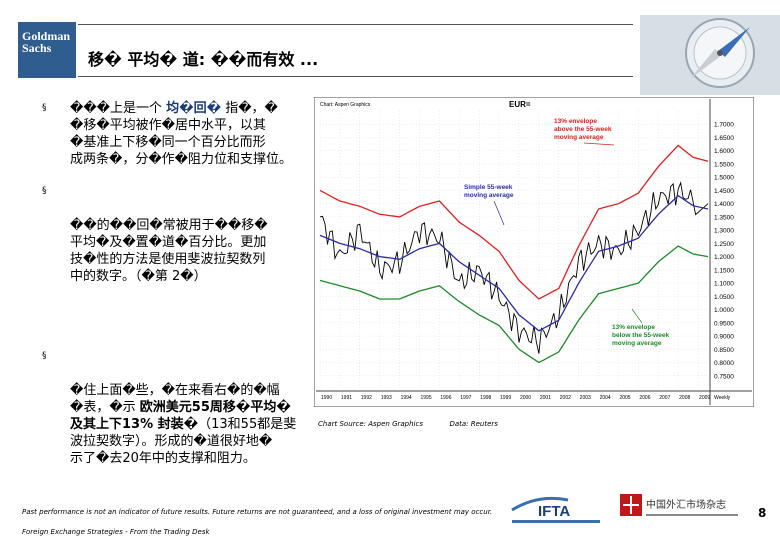  I want to click on page-number: 8, so click(762, 513).